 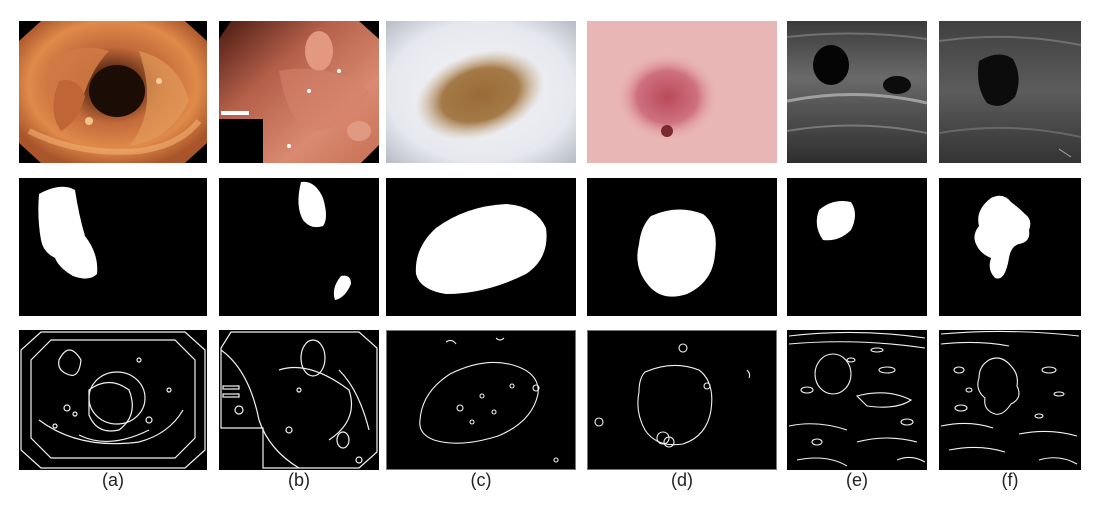 What do you see at coordinates (857, 480) in the screenshot?
I see `caption-e: (e)` at bounding box center [857, 480].